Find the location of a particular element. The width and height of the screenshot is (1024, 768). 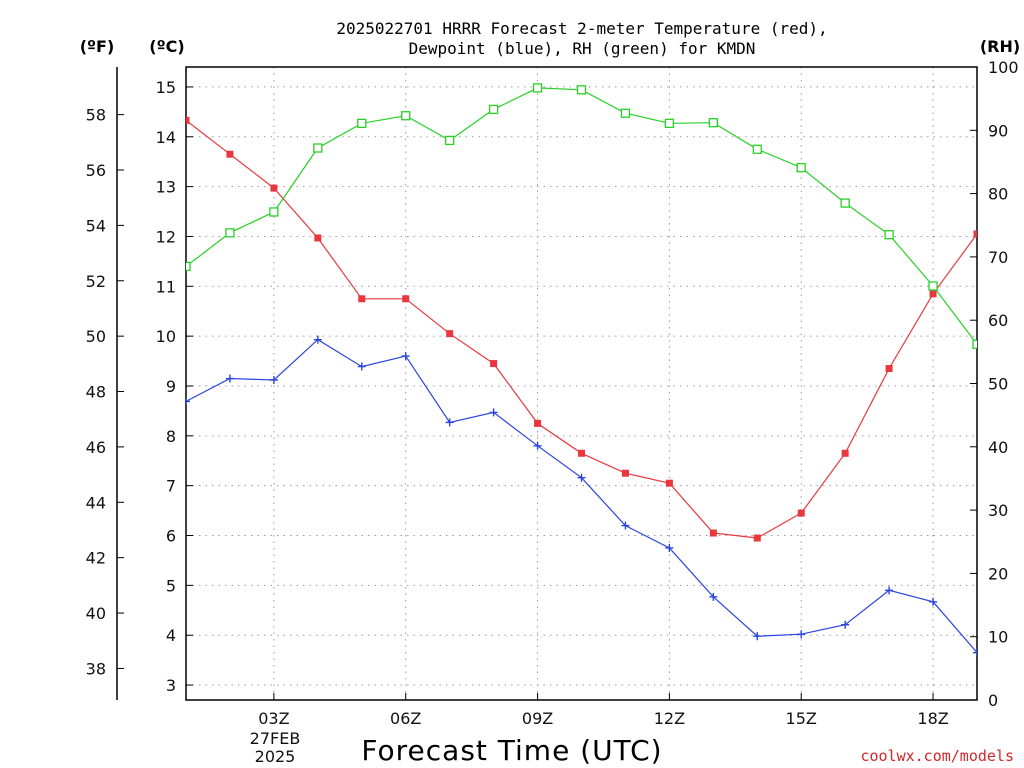

rh-tick-label: 90 is located at coordinates (998, 130).